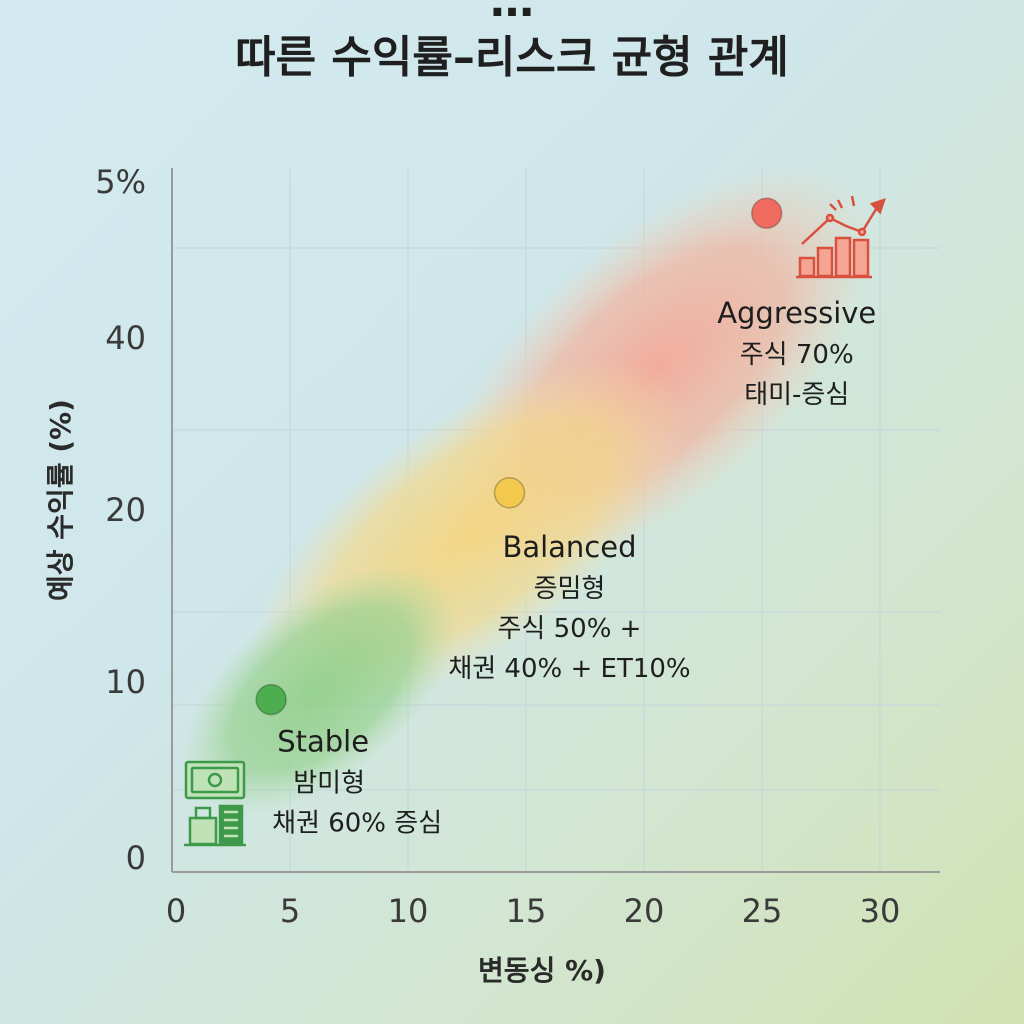  I want to click on x-tick-label: 30, so click(880, 911).